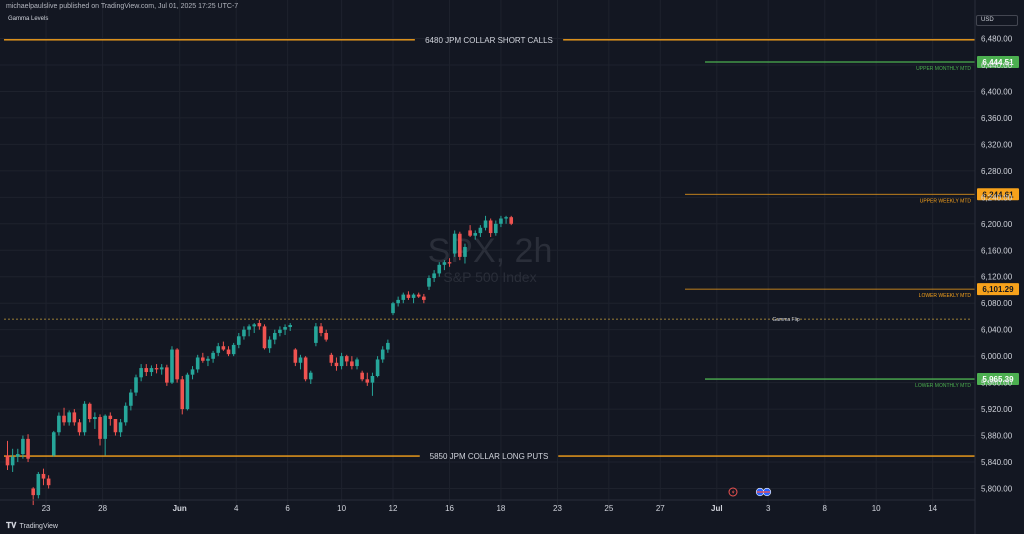  What do you see at coordinates (733, 492) in the screenshot?
I see `dividend-icon` at bounding box center [733, 492].